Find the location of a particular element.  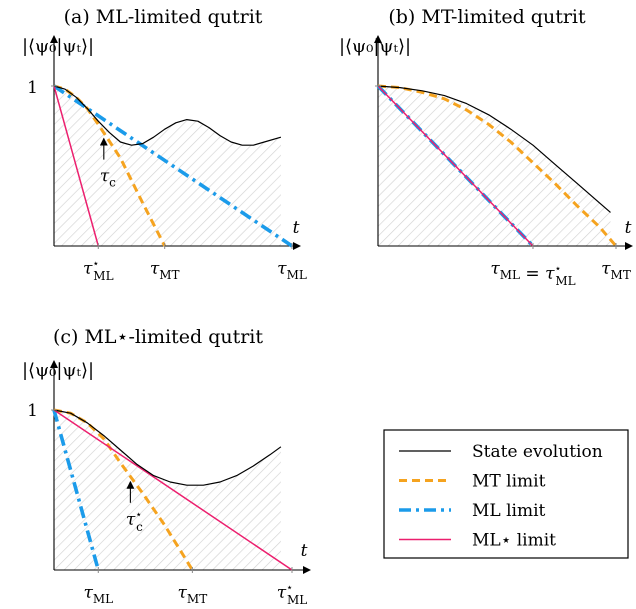

panel-c-xlabel: t is located at coordinates (304, 551).